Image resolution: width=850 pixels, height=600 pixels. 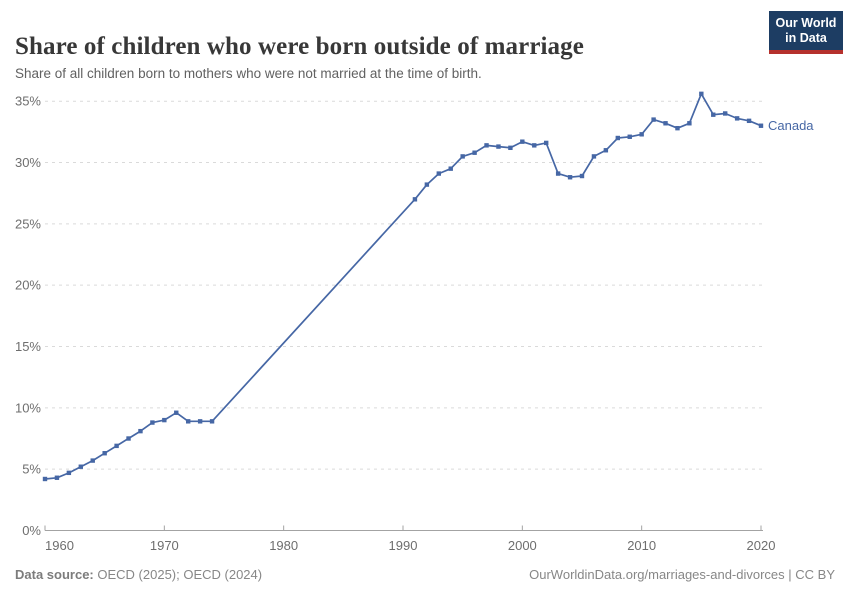 What do you see at coordinates (57, 477) in the screenshot?
I see `canada-point-1961` at bounding box center [57, 477].